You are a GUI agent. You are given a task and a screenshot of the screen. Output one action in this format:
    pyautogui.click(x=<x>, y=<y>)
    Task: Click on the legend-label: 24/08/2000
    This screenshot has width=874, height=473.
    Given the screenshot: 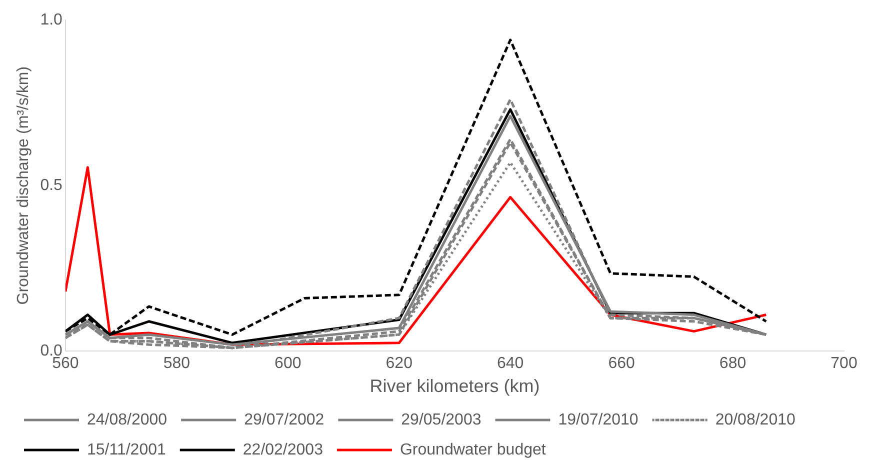 What is the action you would take?
    pyautogui.click(x=127, y=419)
    